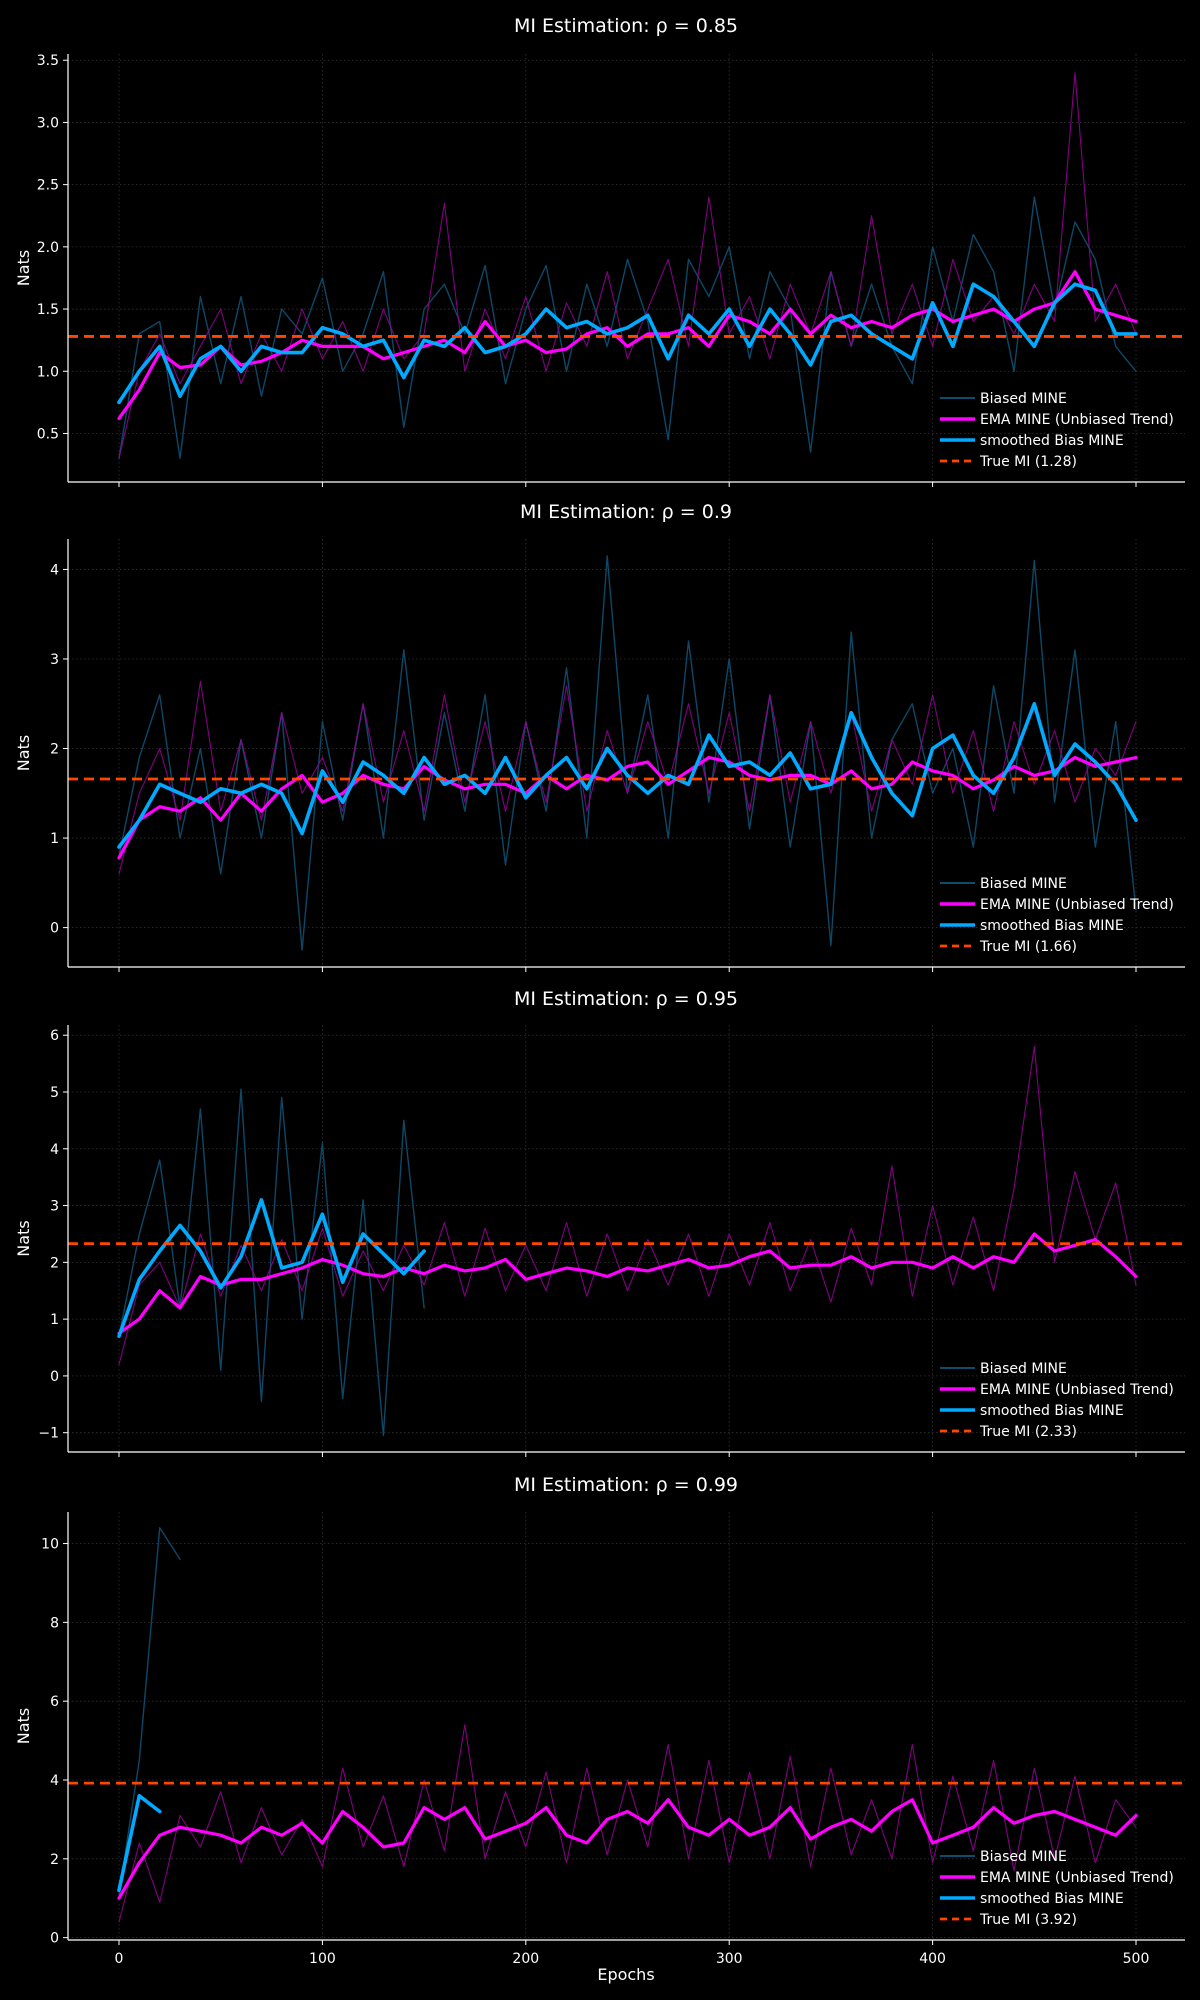 Image resolution: width=1200 pixels, height=2000 pixels. What do you see at coordinates (119, 1959) in the screenshot?
I see `x-tick-label: 0` at bounding box center [119, 1959].